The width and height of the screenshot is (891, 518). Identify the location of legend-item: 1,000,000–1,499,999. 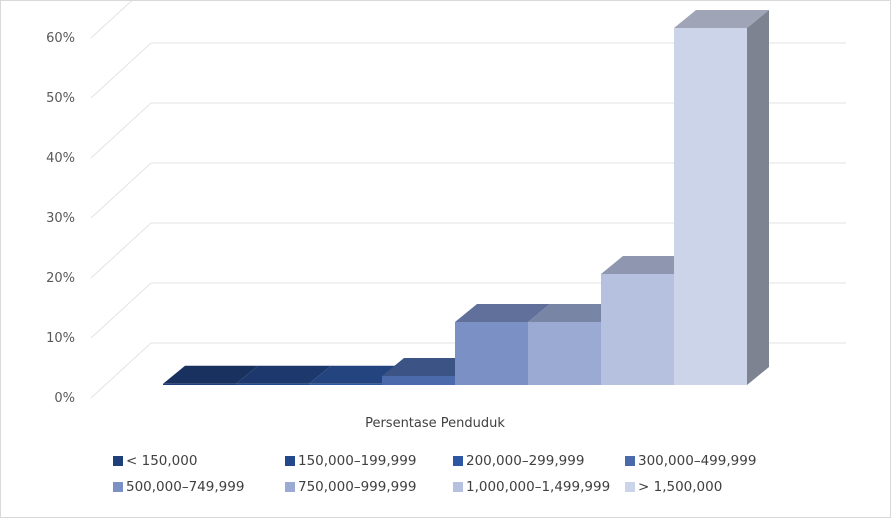
(531, 487).